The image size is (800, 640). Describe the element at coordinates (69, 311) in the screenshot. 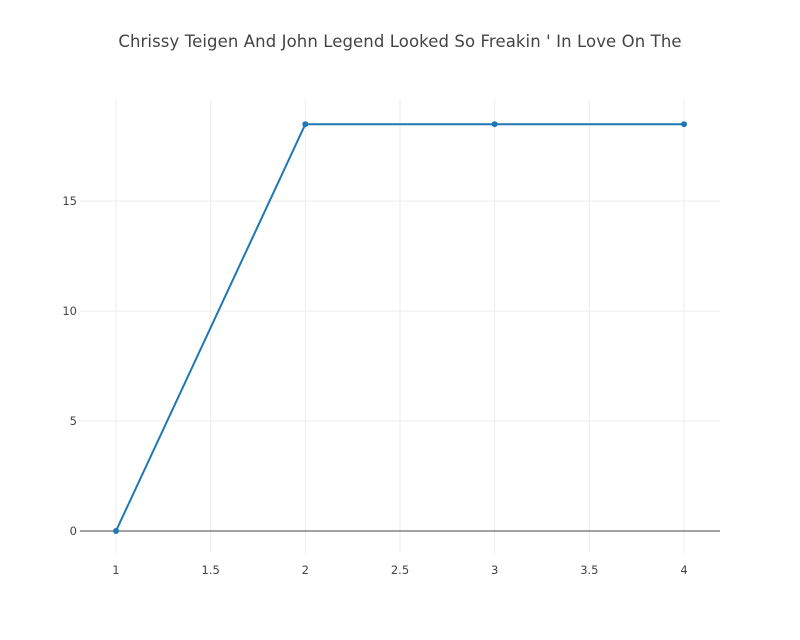

I see `y-tick-label: 10` at that location.